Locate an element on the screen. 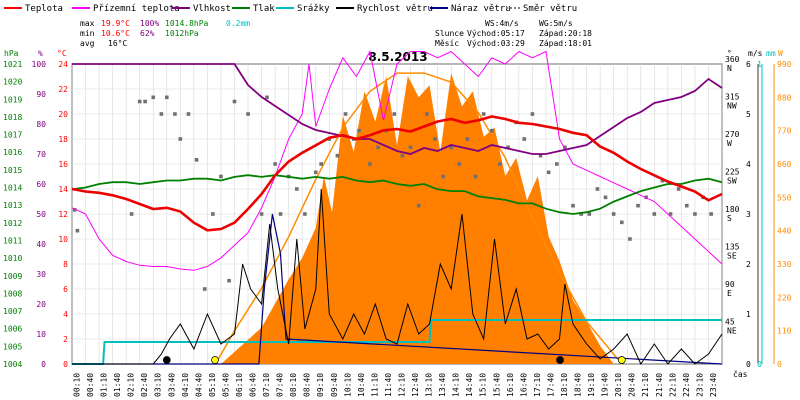 The height and width of the screenshot is (400, 800). temperature-axis-tick: 22 is located at coordinates (63, 89).